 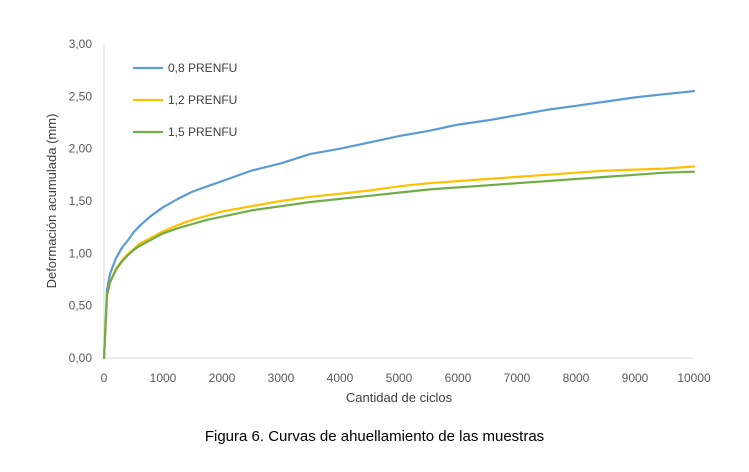 What do you see at coordinates (222, 378) in the screenshot?
I see `x-tick-label: 2000` at bounding box center [222, 378].